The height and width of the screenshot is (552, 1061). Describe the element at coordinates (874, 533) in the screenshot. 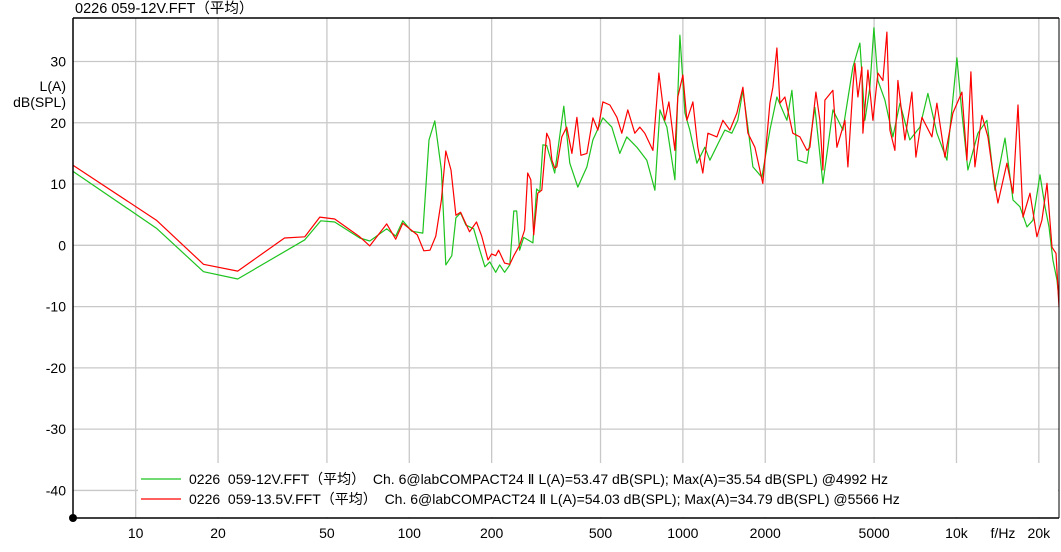

I see `x-tick-label: 5000` at that location.